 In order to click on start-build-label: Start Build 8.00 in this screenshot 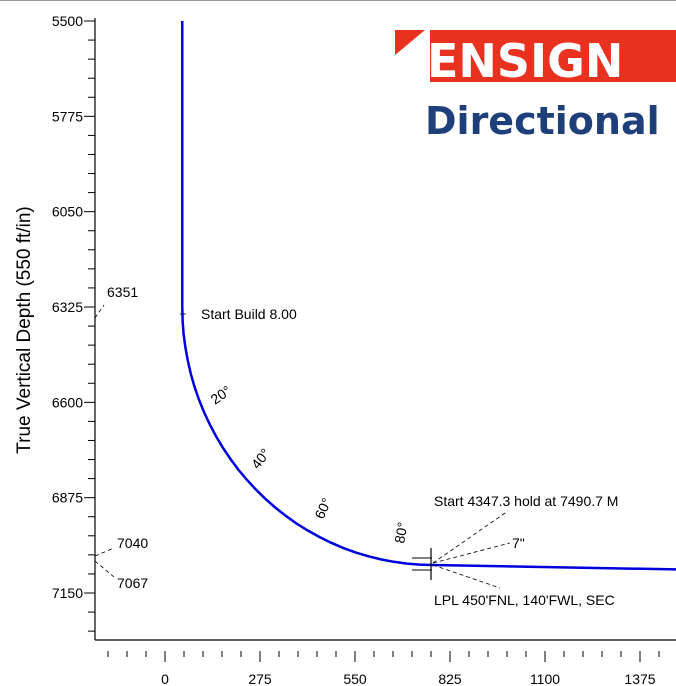, I will do `click(249, 314)`.